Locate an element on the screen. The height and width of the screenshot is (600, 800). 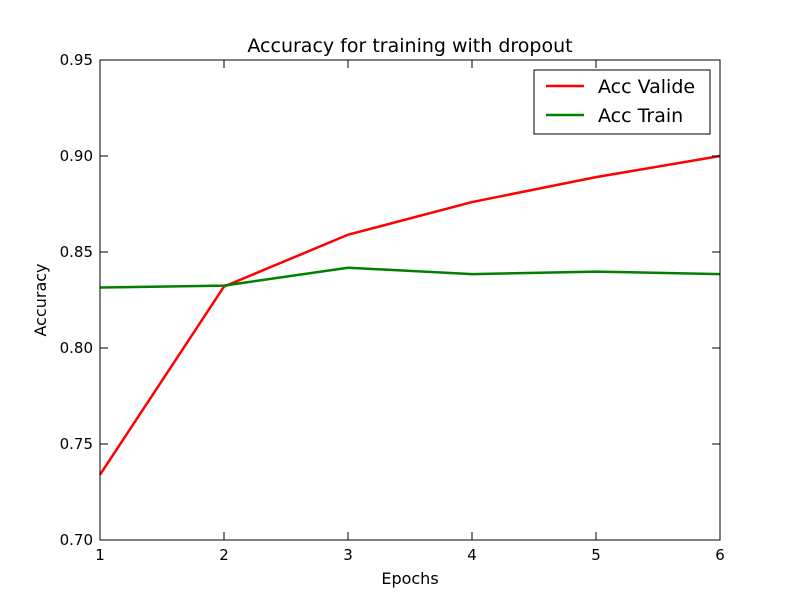
y-tick-label: 0.95 is located at coordinates (76, 60).